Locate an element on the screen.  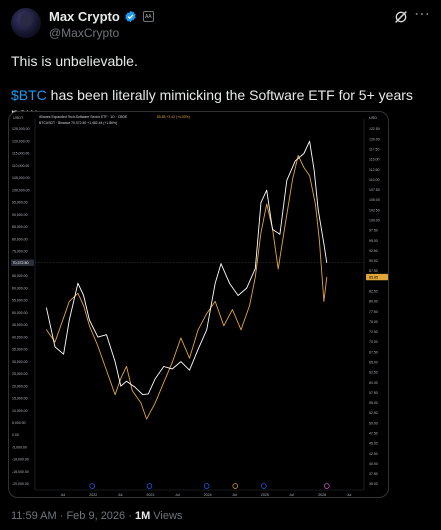
author-handle: @MaxCrypto is located at coordinates (84, 33).